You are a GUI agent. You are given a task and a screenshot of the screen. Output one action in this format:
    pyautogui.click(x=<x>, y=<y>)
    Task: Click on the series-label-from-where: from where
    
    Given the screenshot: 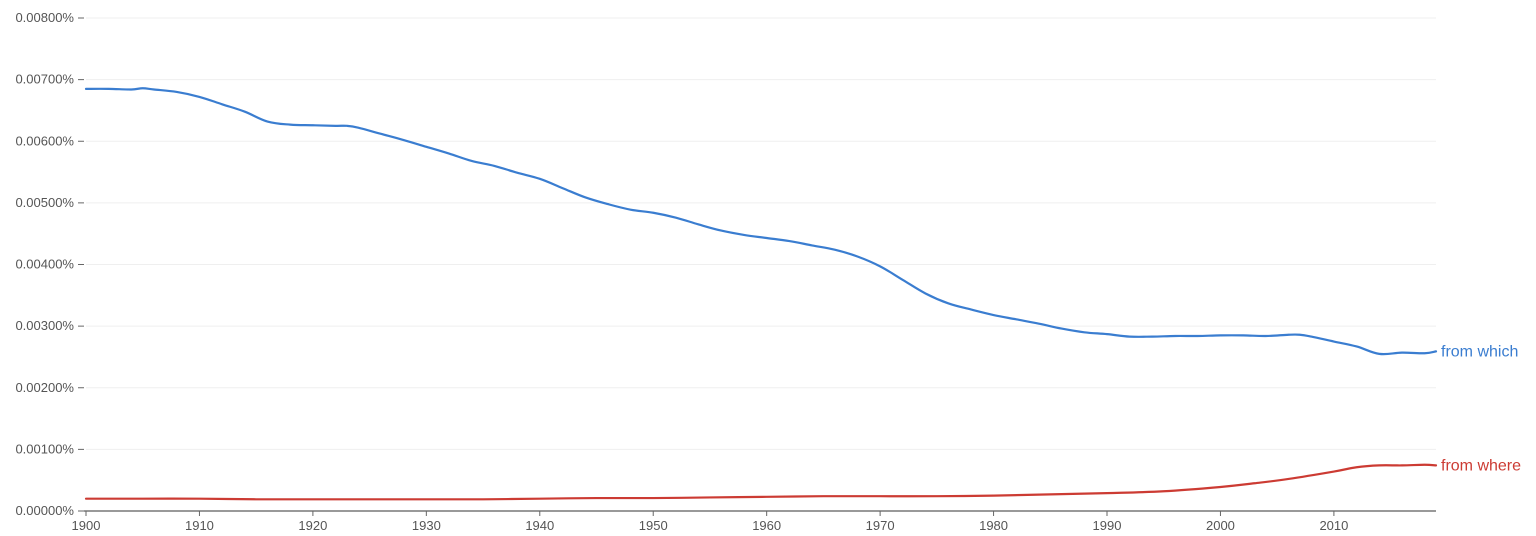 What is the action you would take?
    pyautogui.click(x=1481, y=465)
    